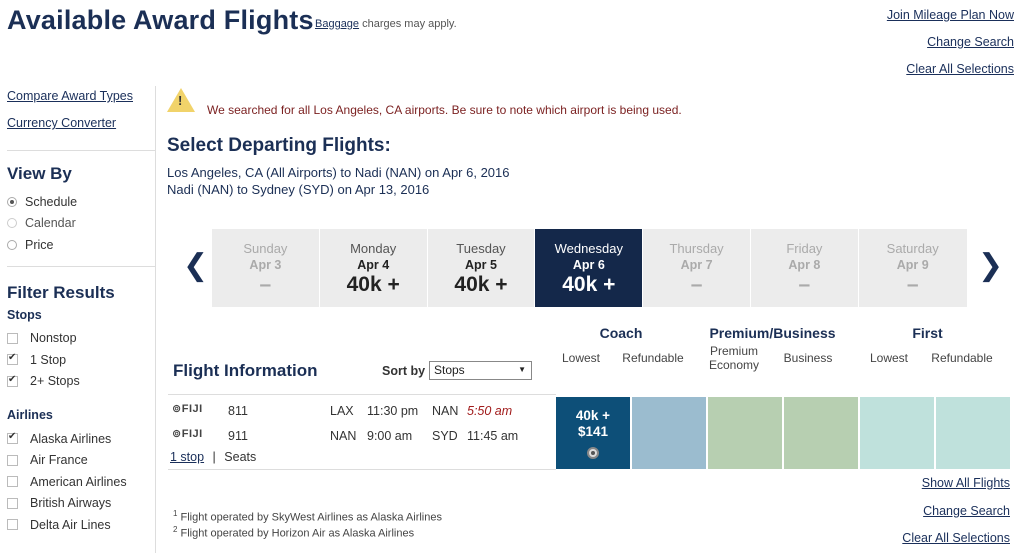  I want to click on view-by-schedule: Schedule, so click(77, 202).